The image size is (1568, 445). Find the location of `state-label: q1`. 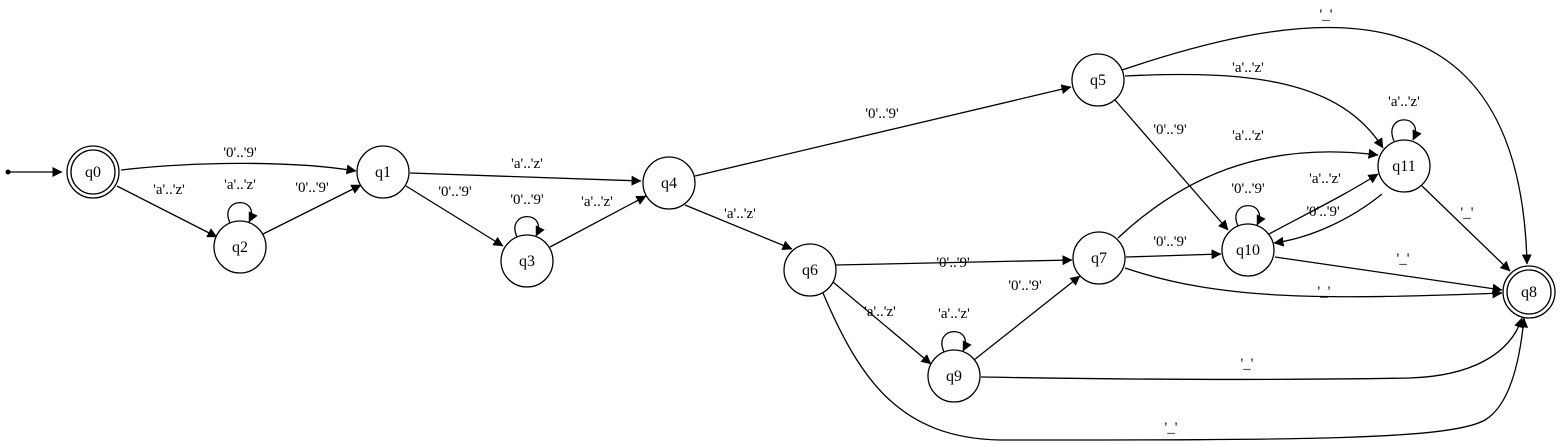

state-label: q1 is located at coordinates (383, 172).